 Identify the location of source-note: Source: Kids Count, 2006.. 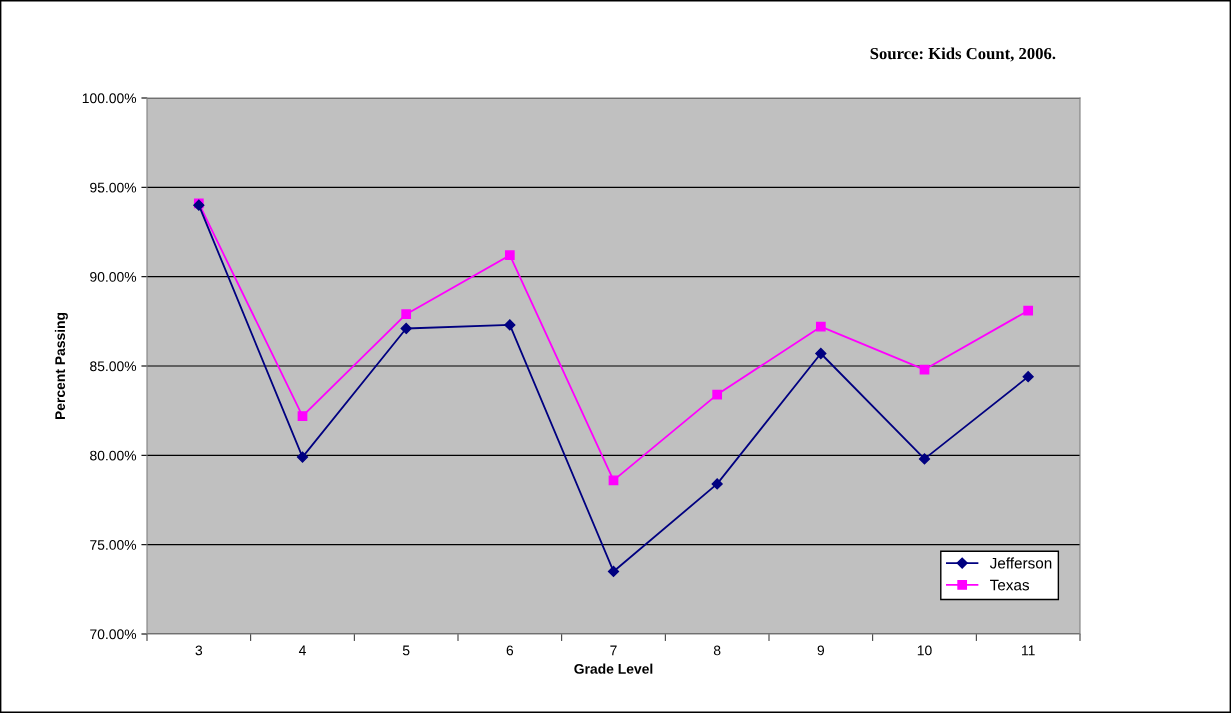
(963, 54).